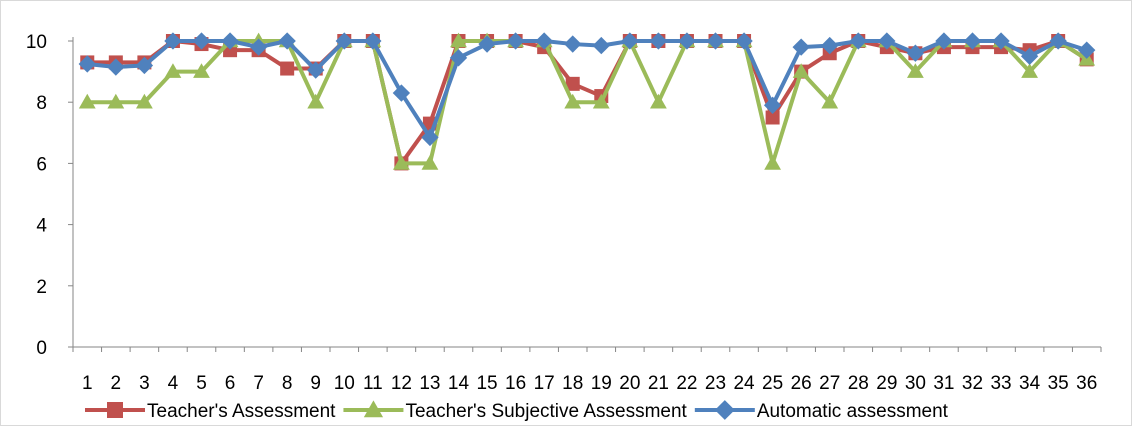 The height and width of the screenshot is (427, 1132). I want to click on x-tick-label: 30, so click(915, 383).